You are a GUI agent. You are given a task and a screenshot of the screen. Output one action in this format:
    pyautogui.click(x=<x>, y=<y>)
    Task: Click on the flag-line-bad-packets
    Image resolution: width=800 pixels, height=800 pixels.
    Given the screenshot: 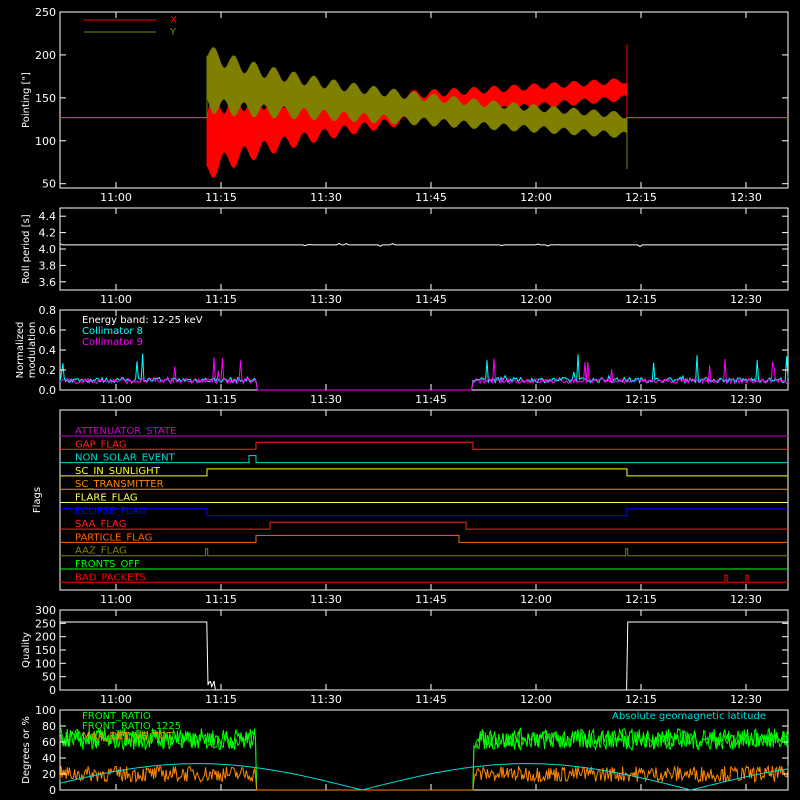 What is the action you would take?
    pyautogui.click(x=424, y=578)
    